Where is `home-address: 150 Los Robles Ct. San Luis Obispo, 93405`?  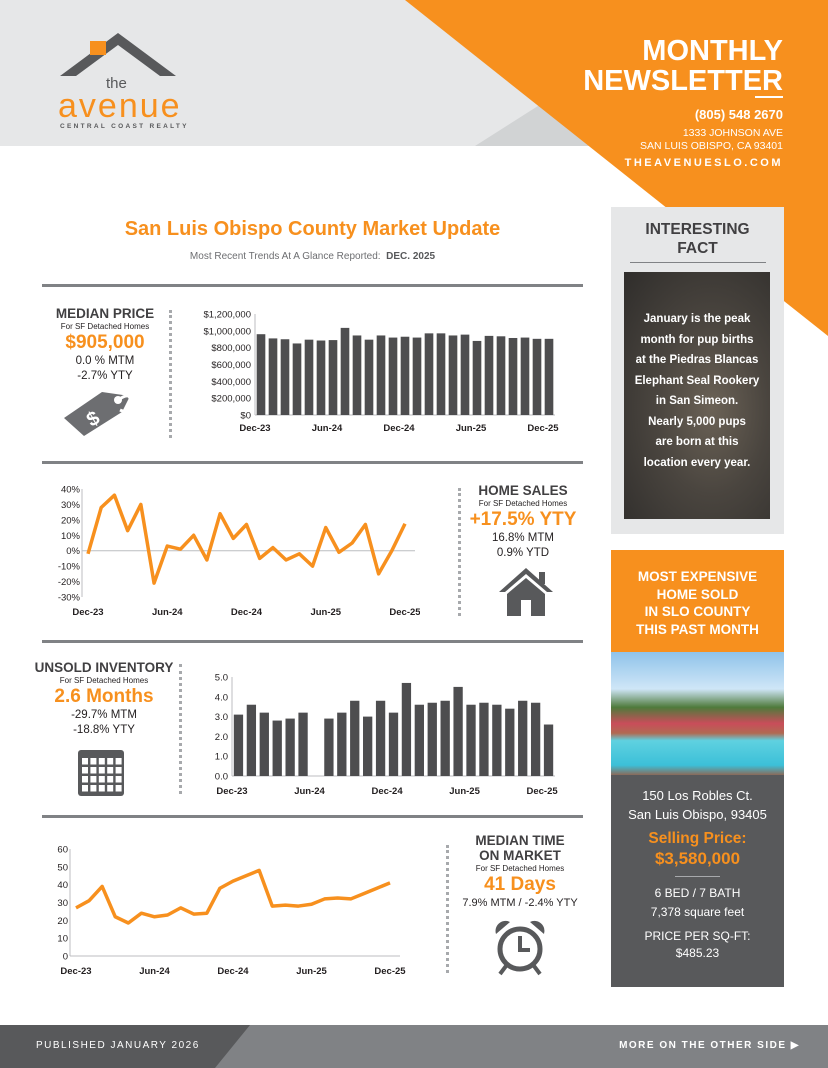
home-address: 150 Los Robles Ct. San Luis Obispo, 93405 is located at coordinates (697, 805).